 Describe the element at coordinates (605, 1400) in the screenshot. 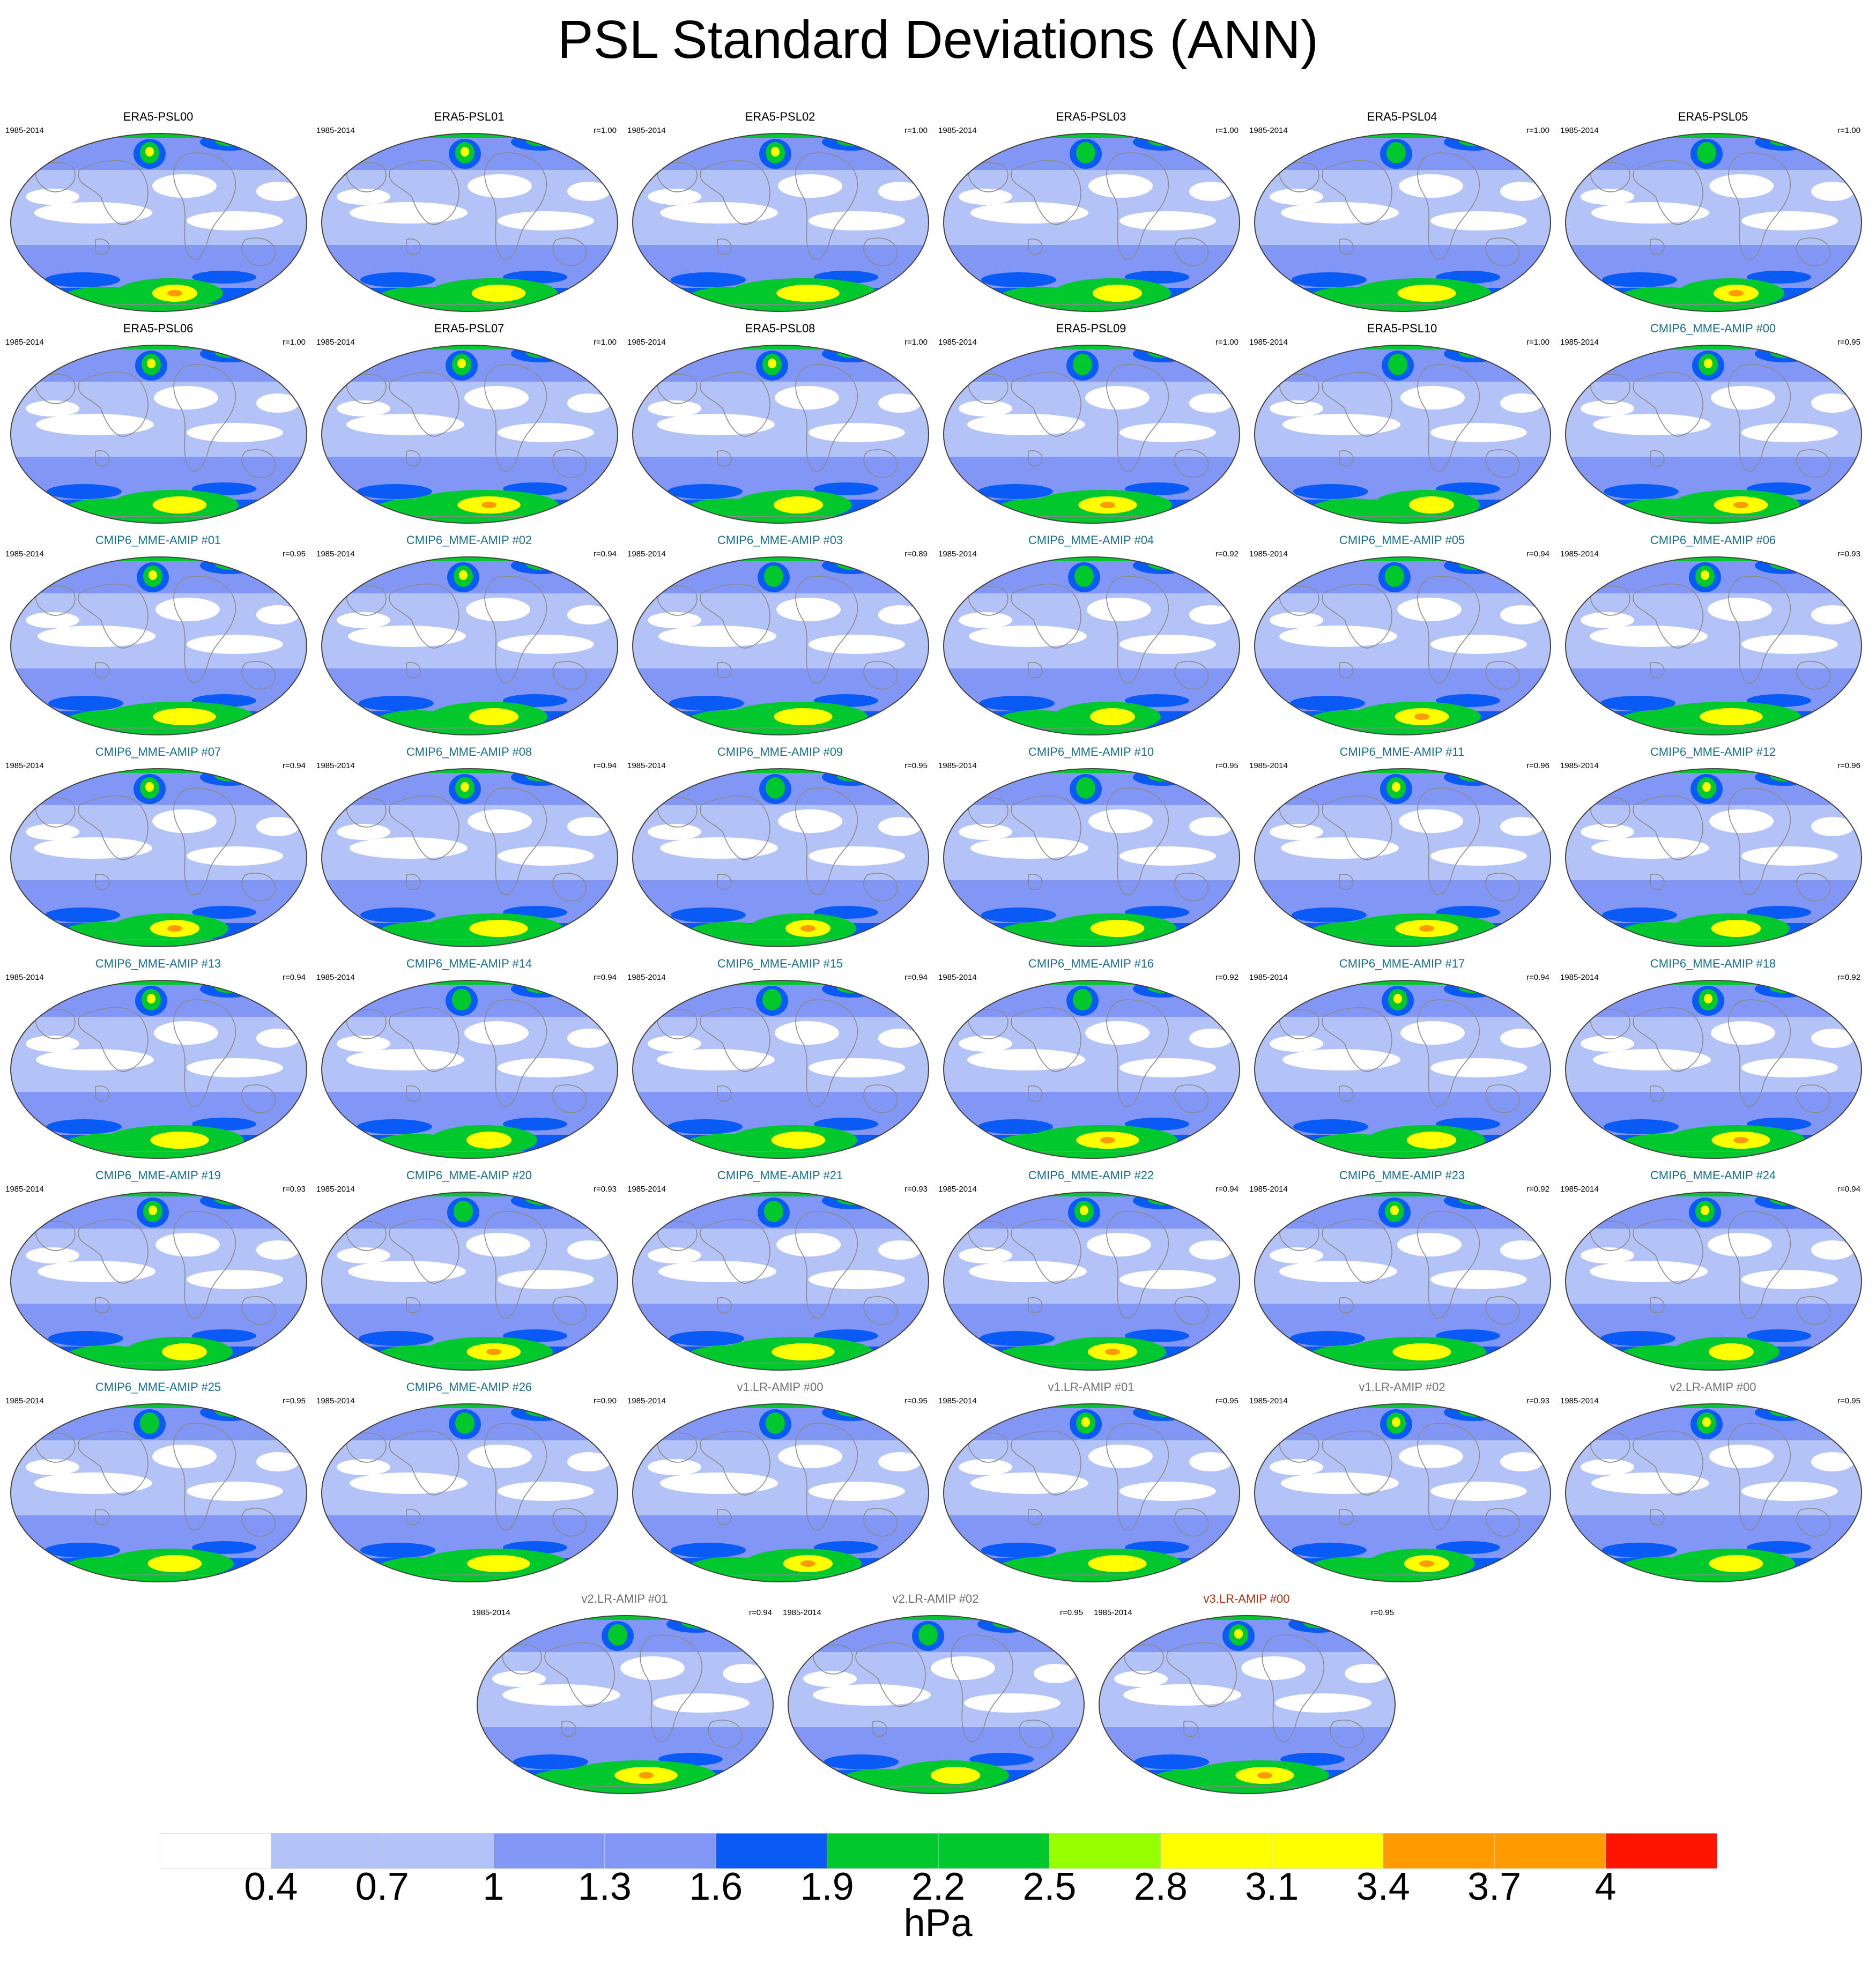

I see `panel-correlation: r=0.90` at that location.